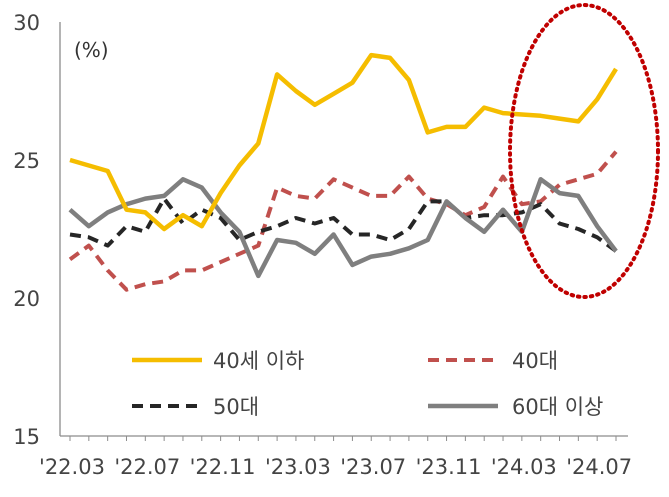 This screenshot has width=669, height=497. Describe the element at coordinates (258, 361) in the screenshot. I see `legend-label-1: 40세 이하` at that location.